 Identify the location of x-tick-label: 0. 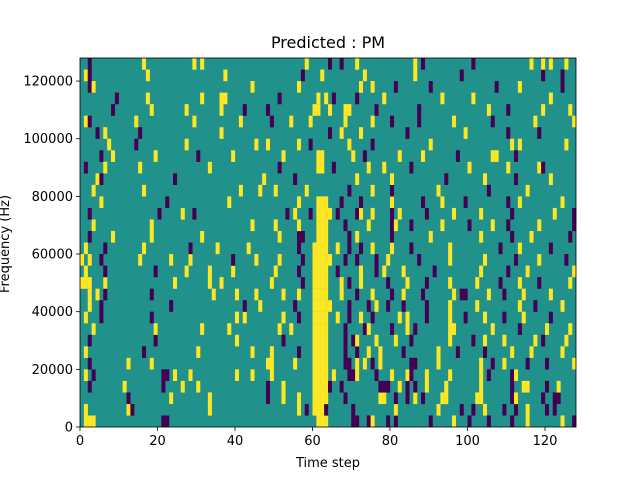
(80, 441).